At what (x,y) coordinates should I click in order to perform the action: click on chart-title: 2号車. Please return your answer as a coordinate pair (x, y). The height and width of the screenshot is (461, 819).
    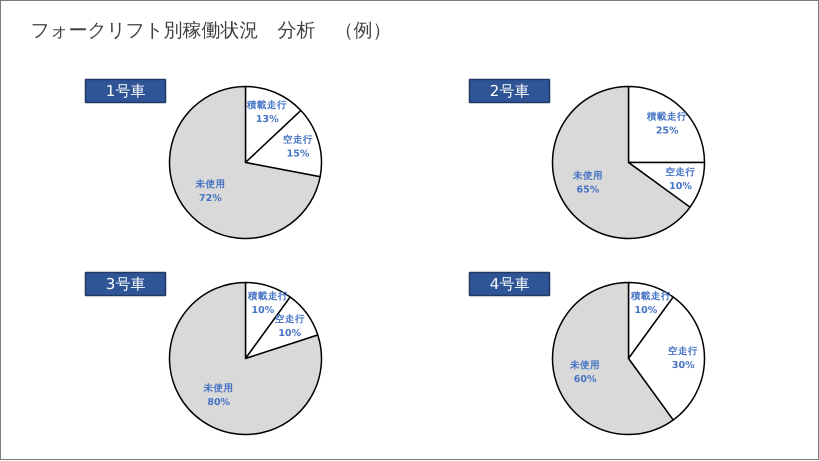
    Looking at the image, I should click on (510, 91).